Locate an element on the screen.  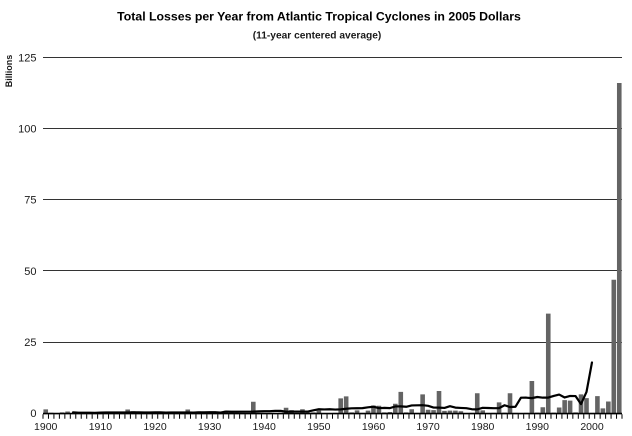
svg-text: 125 is located at coordinates (27, 58).